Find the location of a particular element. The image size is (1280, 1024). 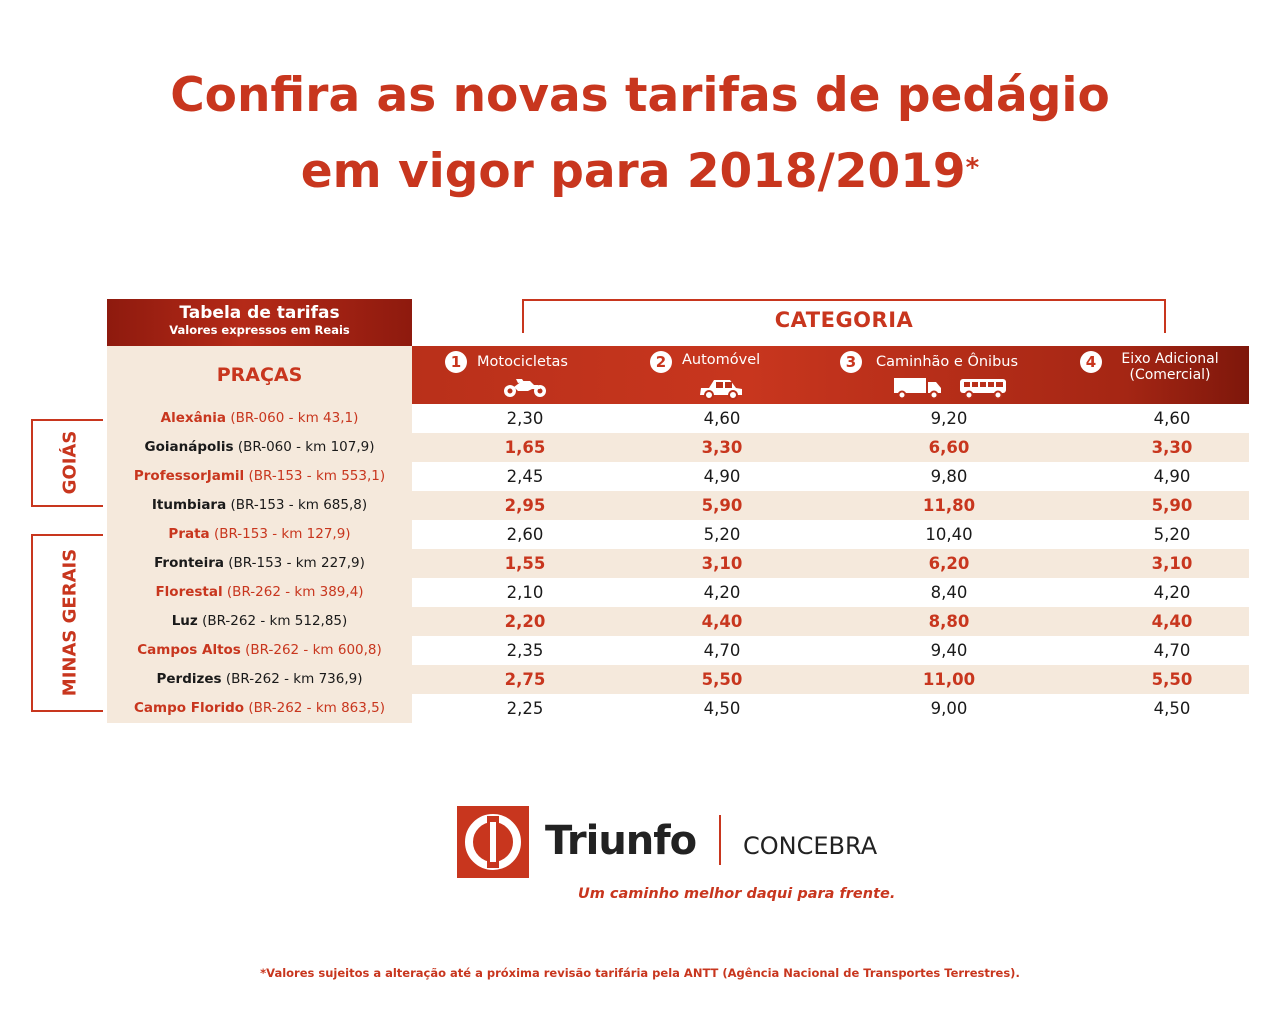

praca-name: Itumbiara is located at coordinates (189, 505).